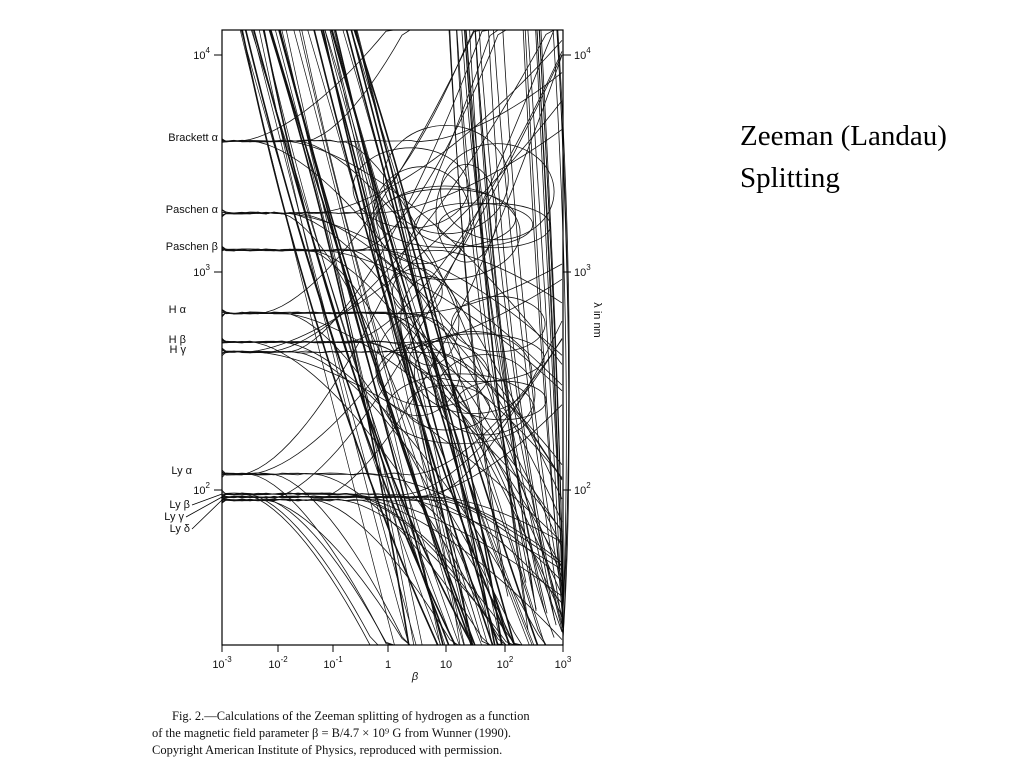 The image size is (1024, 773). Describe the element at coordinates (192, 210) in the screenshot. I see `line-label: Paschen α` at that location.